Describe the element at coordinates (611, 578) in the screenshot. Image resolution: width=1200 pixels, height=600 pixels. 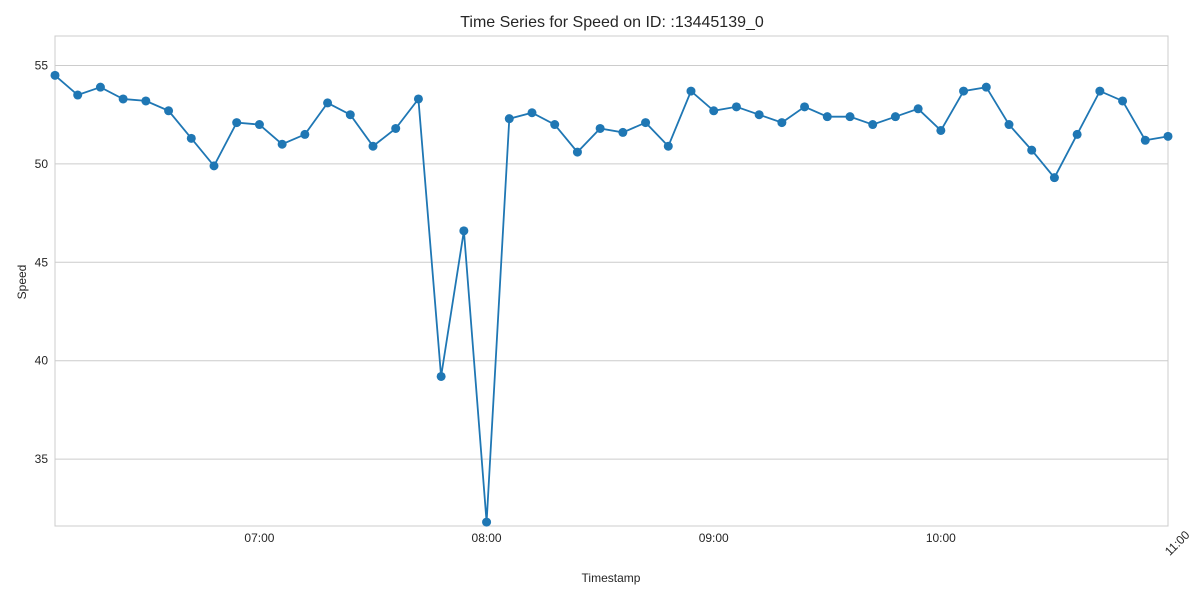
I see `x-axis-label: Timestamp` at that location.